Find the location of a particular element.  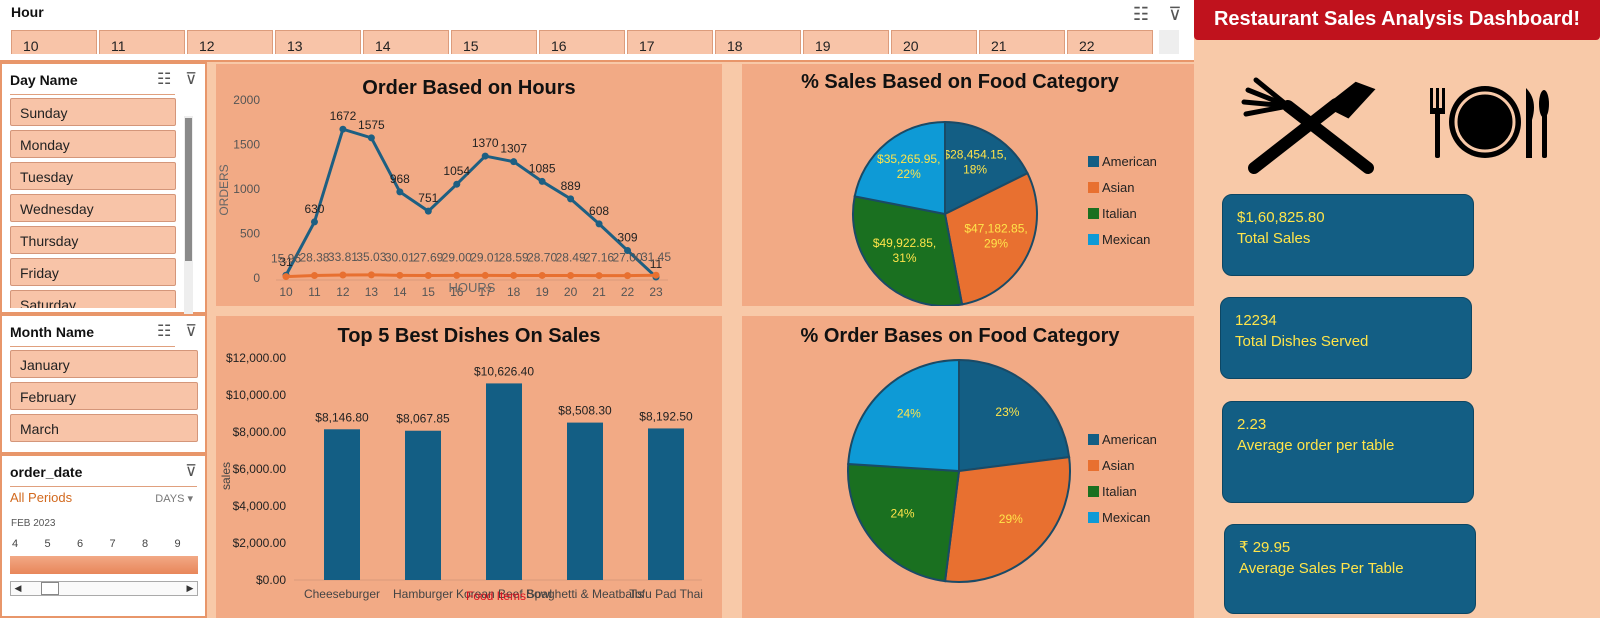

data-label: 27.00 is located at coordinates (628, 258).